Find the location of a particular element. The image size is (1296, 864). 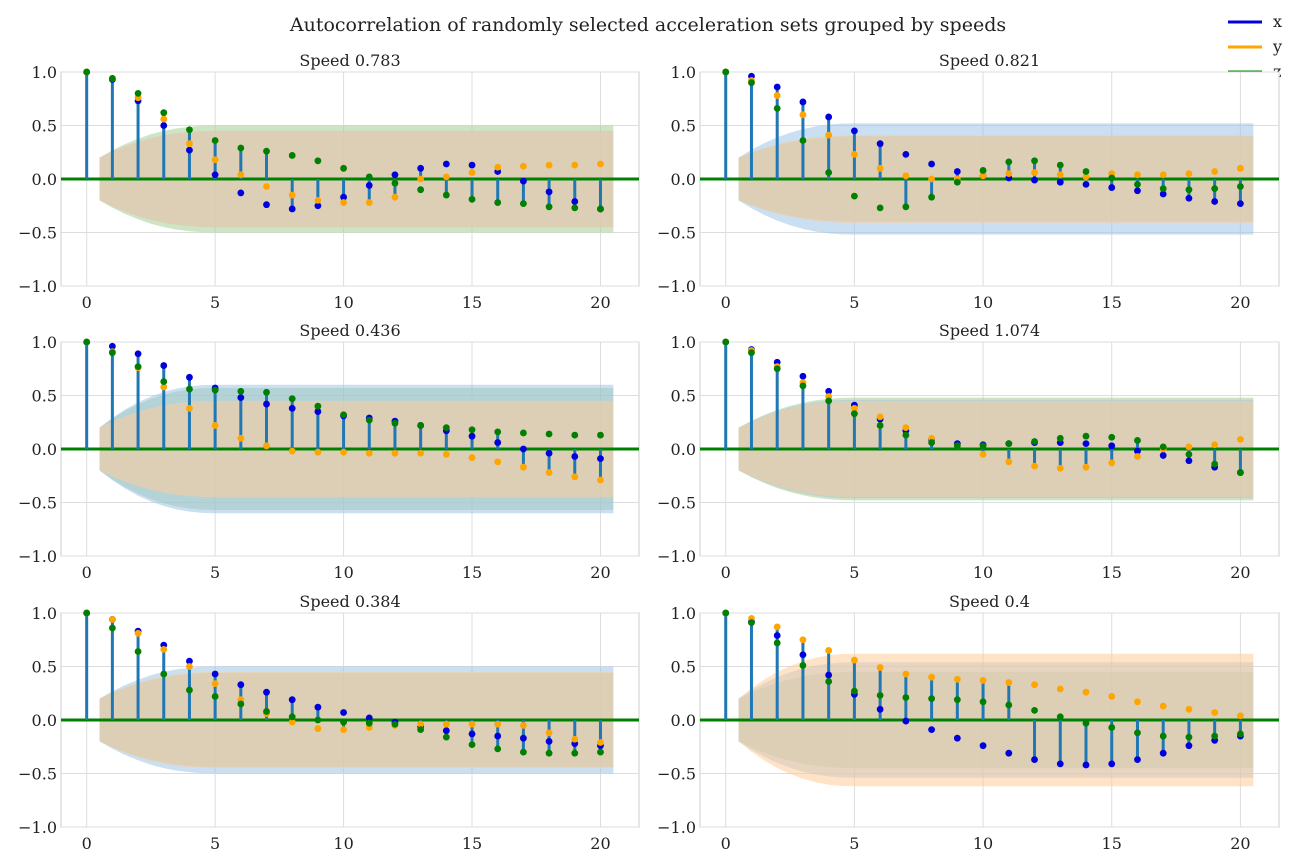

panel-5: 0 5 10 15 20 1.0 0.5 0.0 −0.5 −1.0 Speed 0.384 is located at coordinates (329, 722).